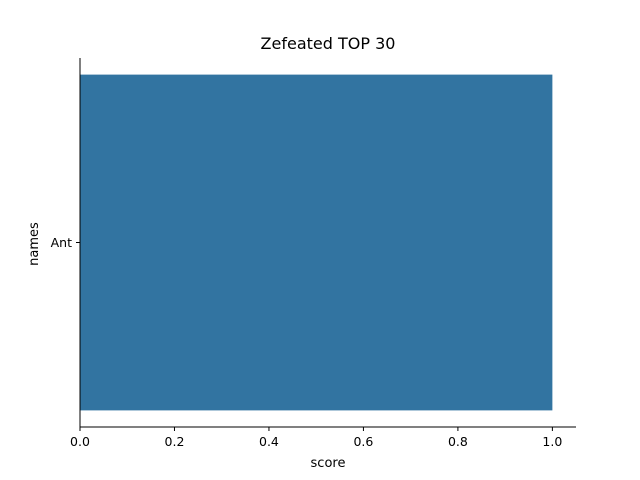  Describe the element at coordinates (34, 244) in the screenshot. I see `y-axis-label: names` at that location.